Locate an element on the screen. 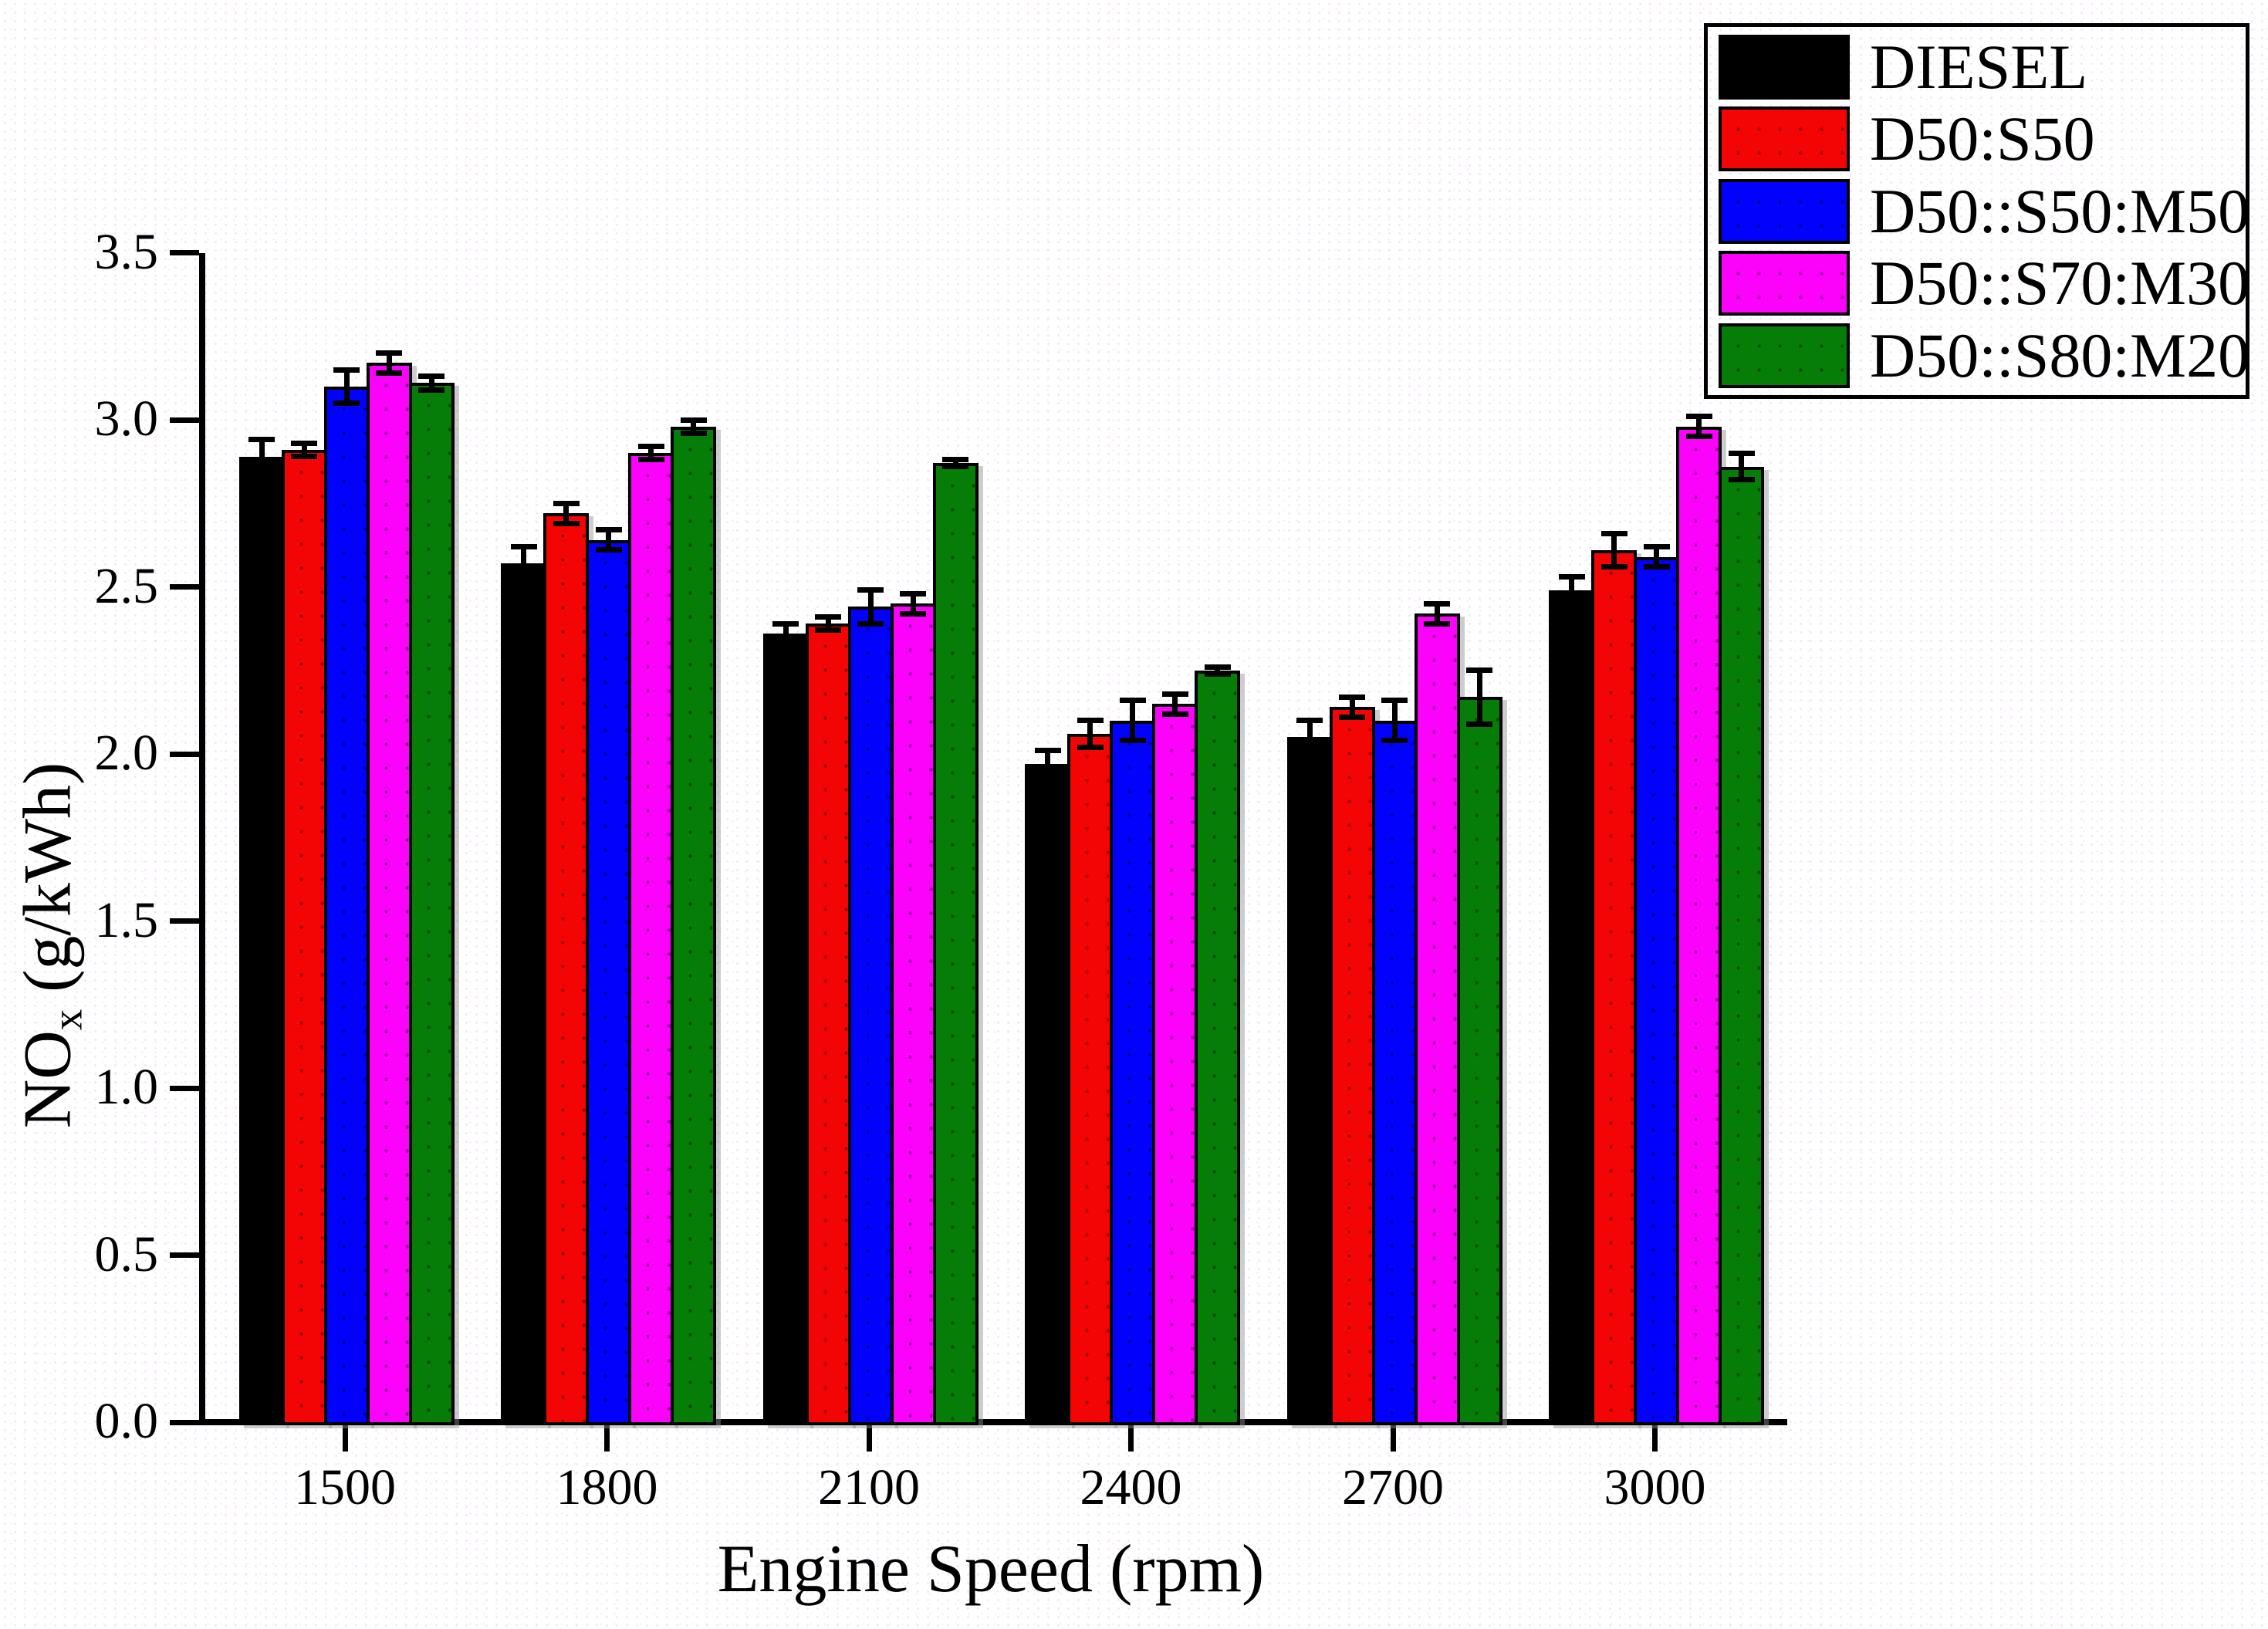 This screenshot has height=1629, width=2268. error-bar-cap-bottom-D50::S80:M20-1800 is located at coordinates (693, 433).